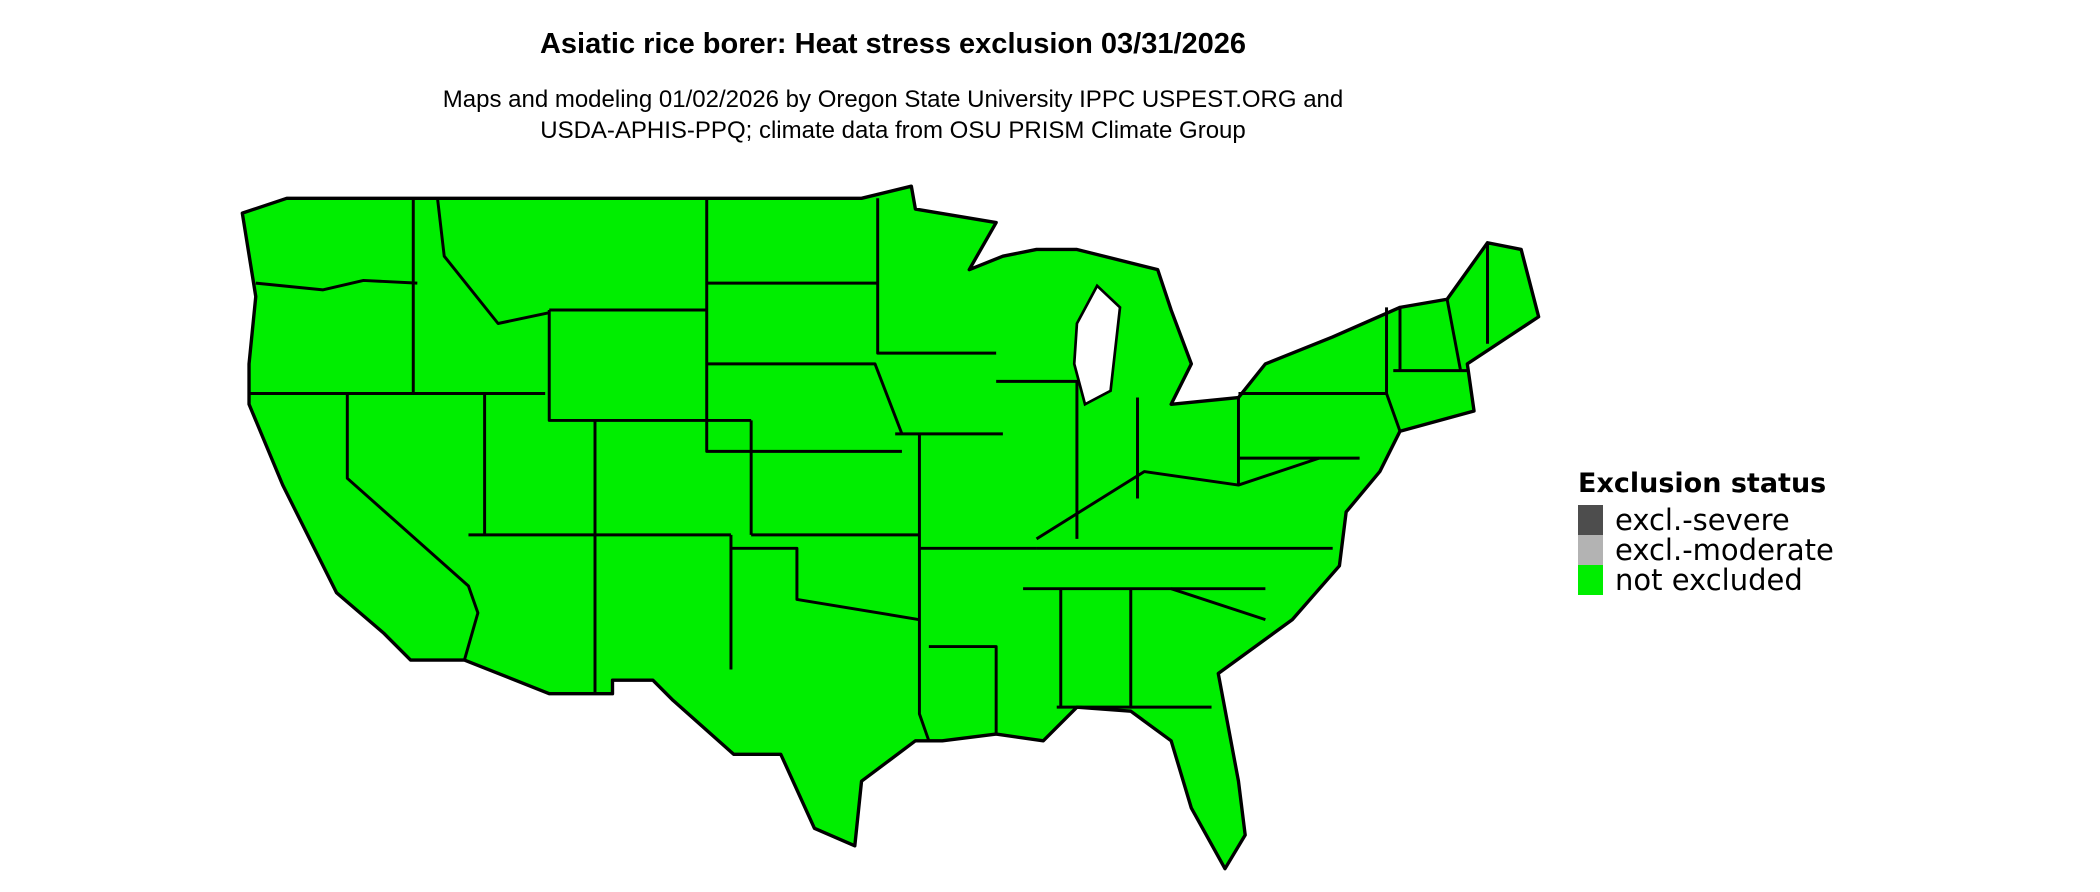 Image resolution: width=2100 pixels, height=892 pixels. I want to click on legend-item-moderate: excl.-moderate, so click(1706, 550).